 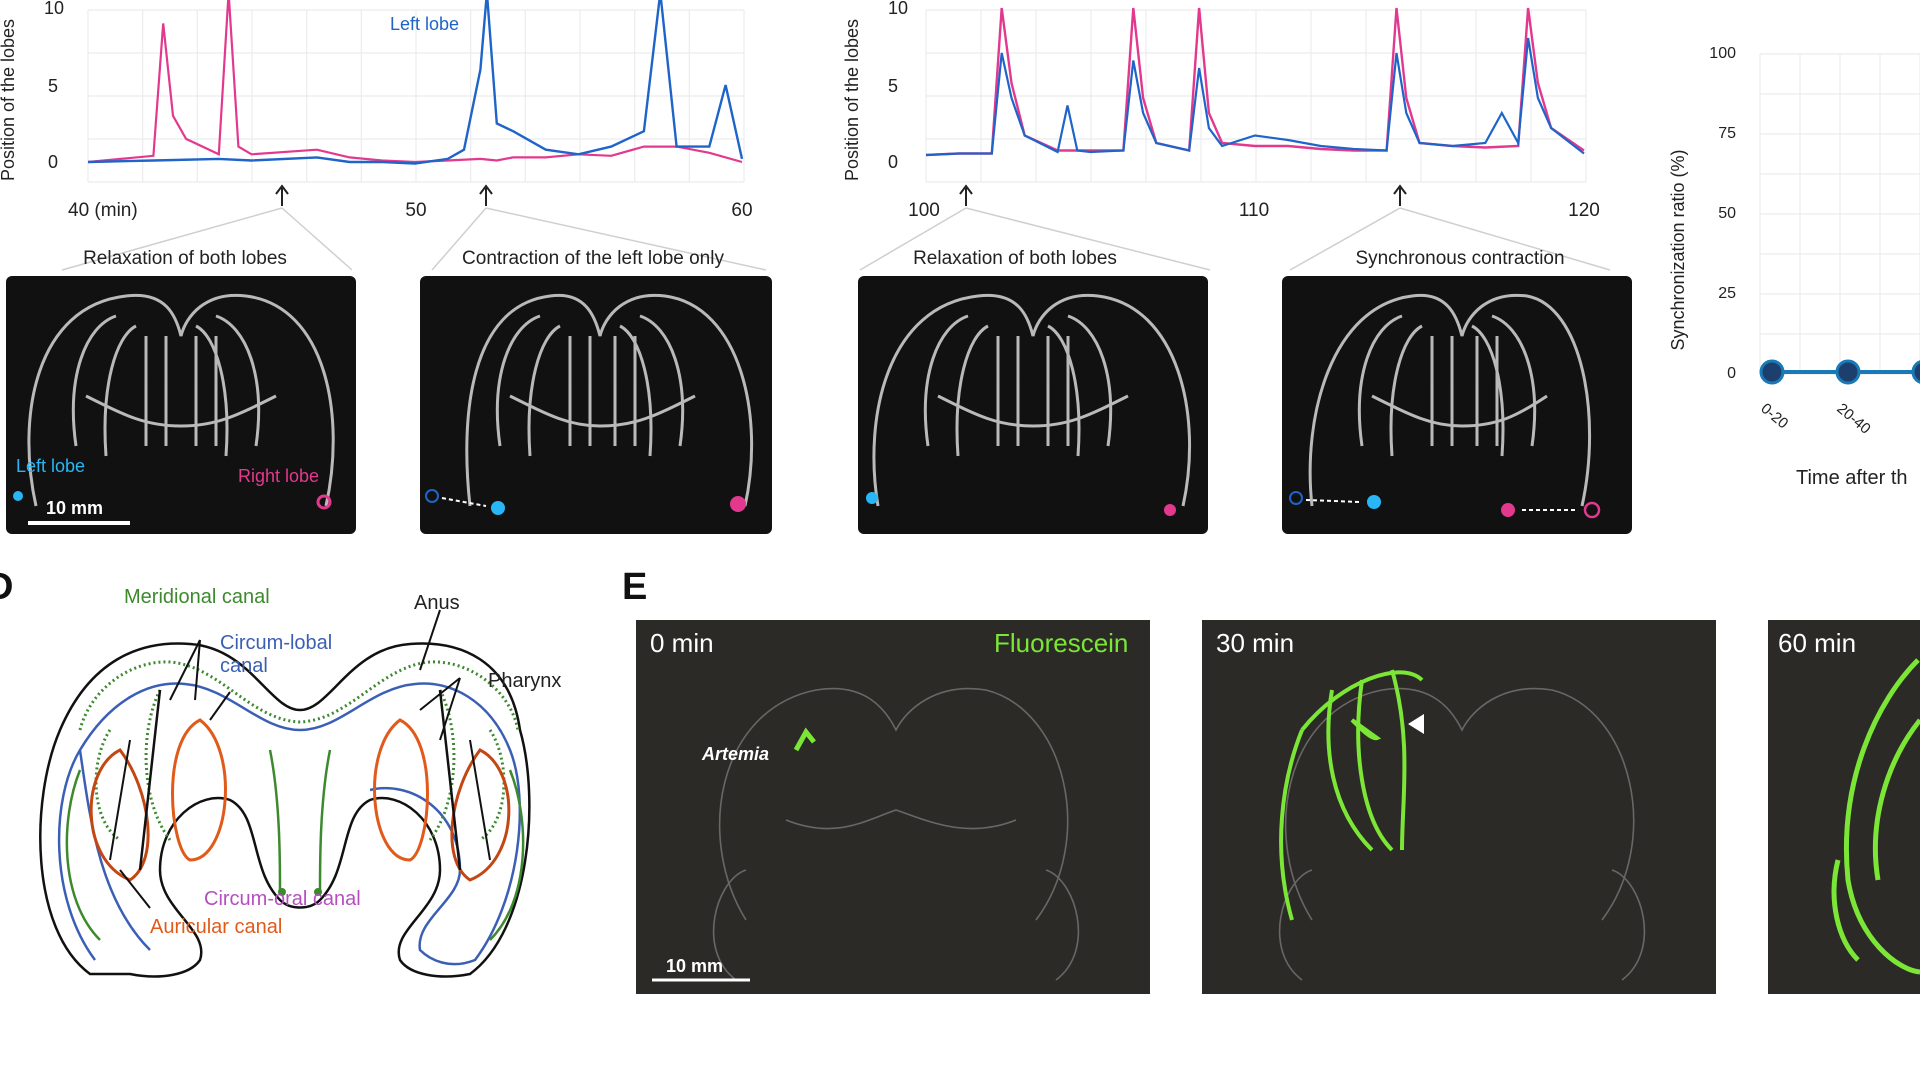 I want to click on chart-c-xtick-100: 100, so click(x=924, y=210).